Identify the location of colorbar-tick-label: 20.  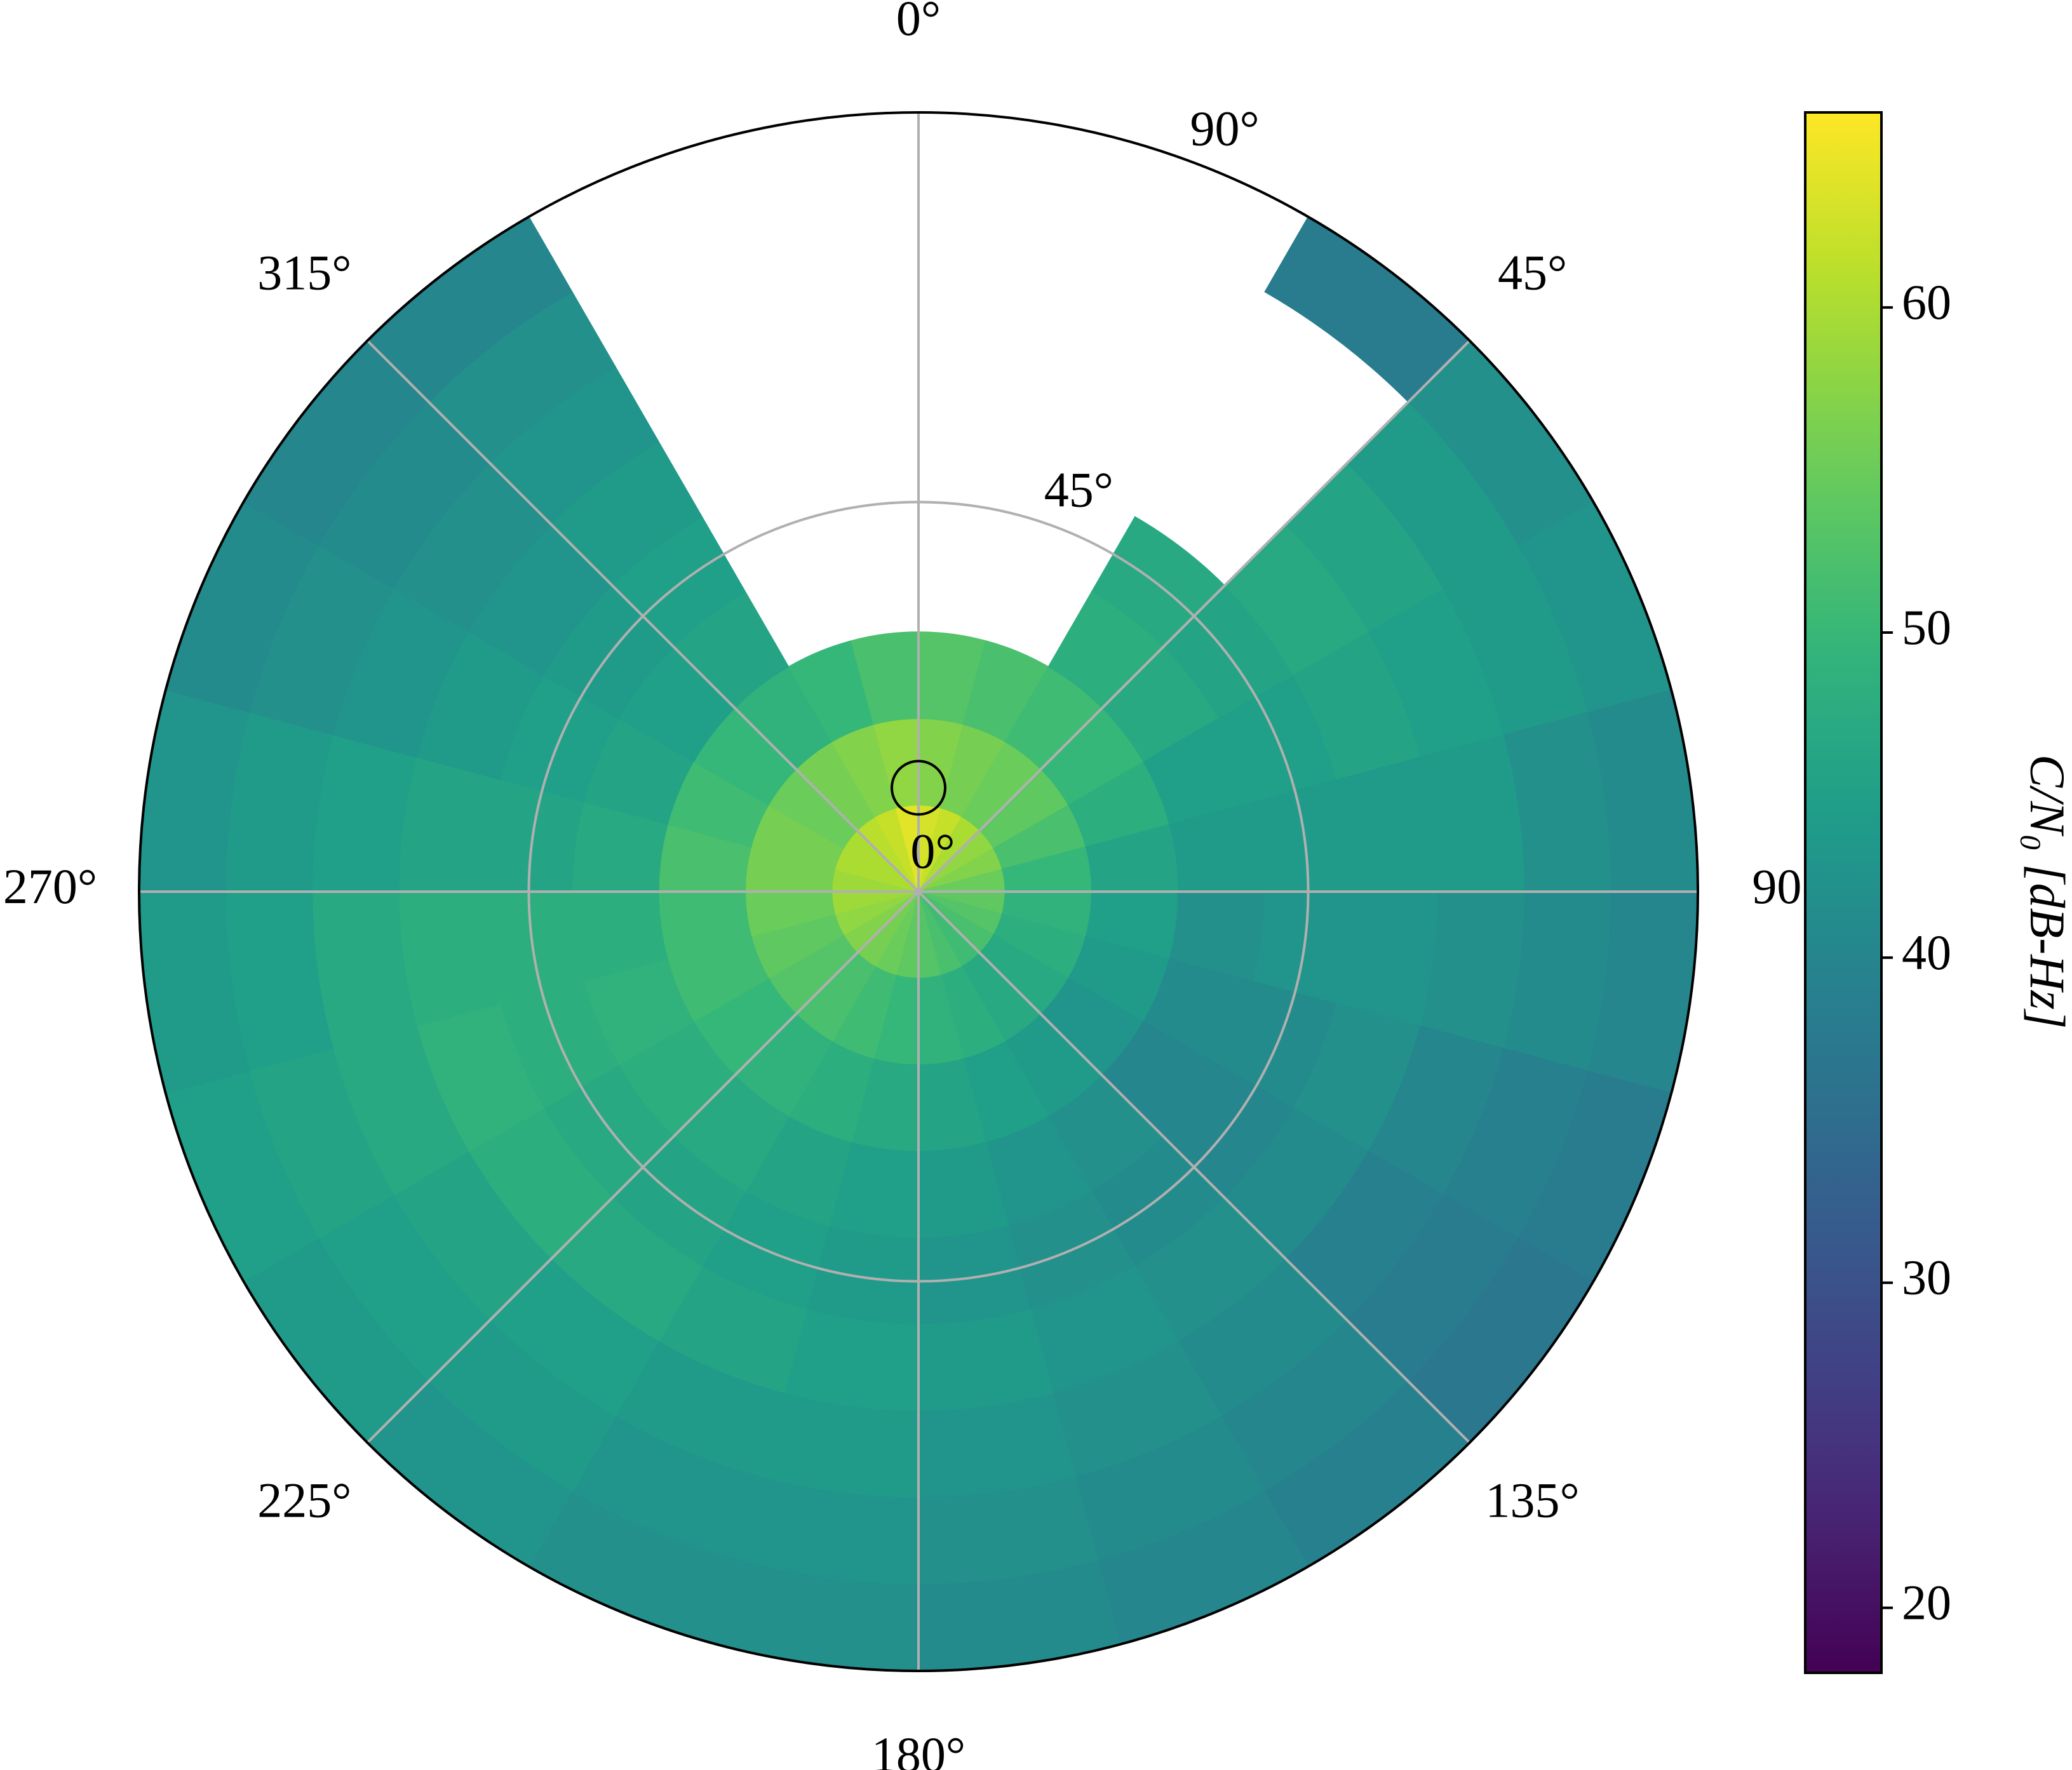
(1926, 1602).